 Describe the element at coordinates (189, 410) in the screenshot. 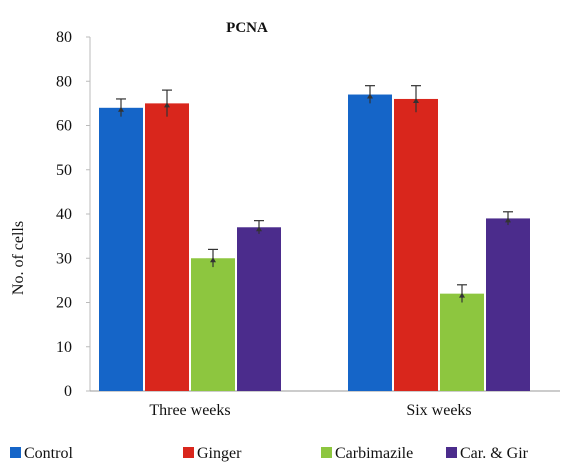

I see `category-label: Three weeks` at that location.